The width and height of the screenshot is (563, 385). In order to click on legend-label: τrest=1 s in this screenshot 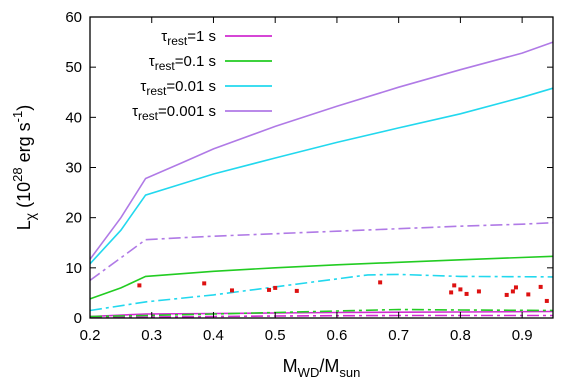, I will do `click(188, 38)`.